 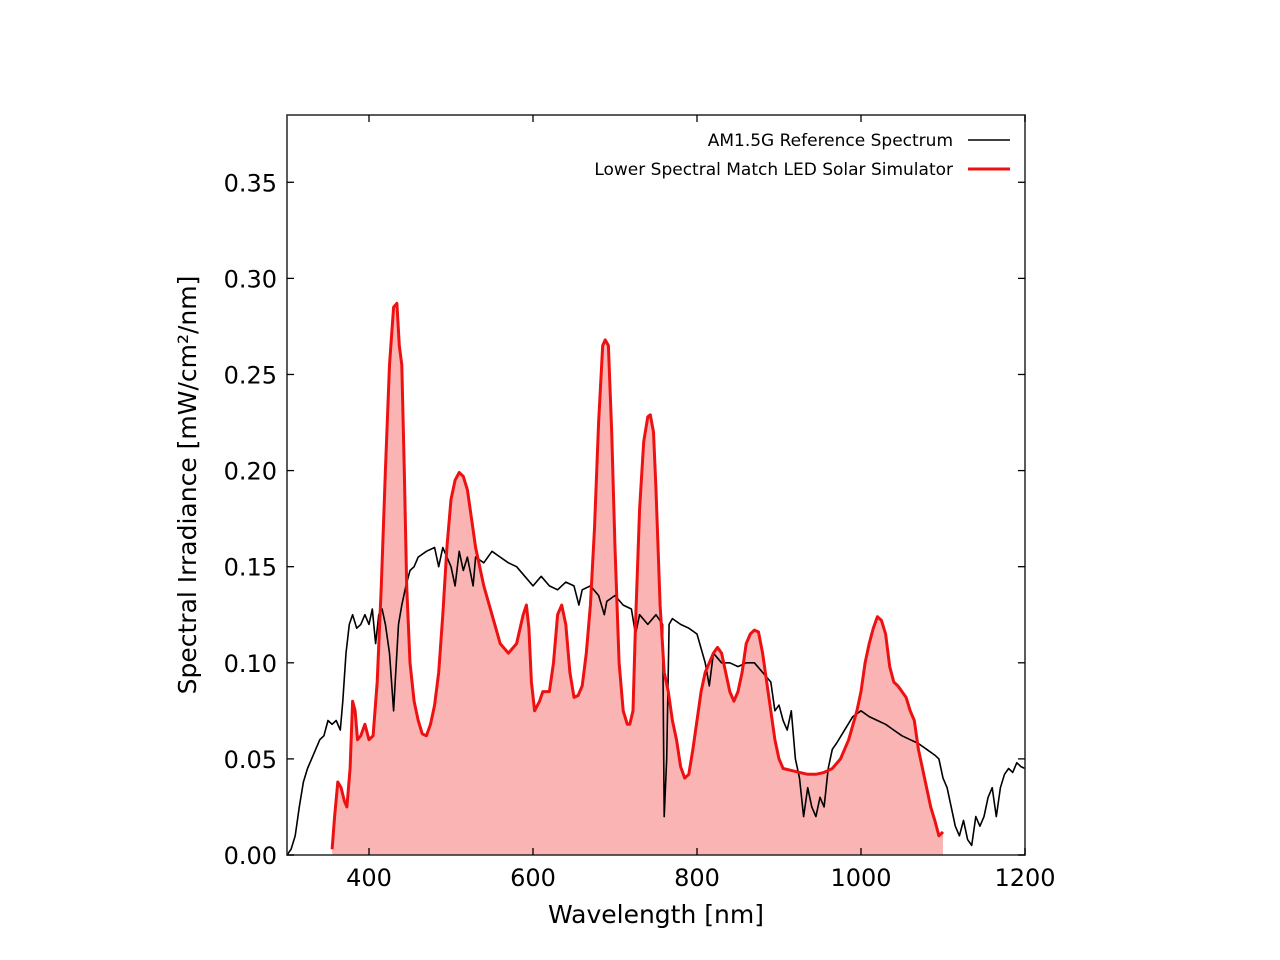 What do you see at coordinates (1024, 878) in the screenshot?
I see `x-tick-label: 1200` at bounding box center [1024, 878].